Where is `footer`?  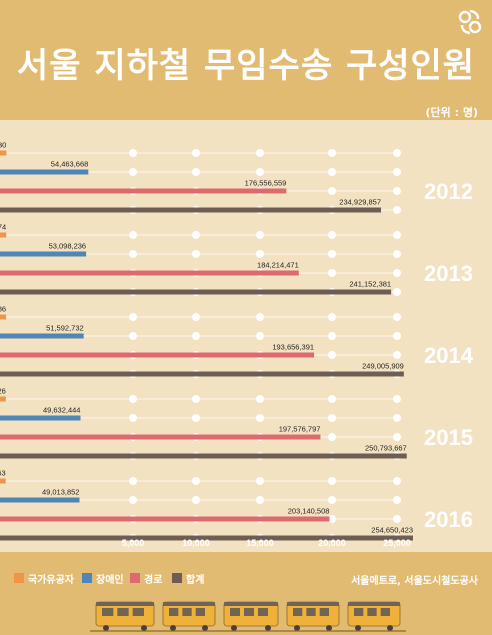
footer is located at coordinates (246, 615).